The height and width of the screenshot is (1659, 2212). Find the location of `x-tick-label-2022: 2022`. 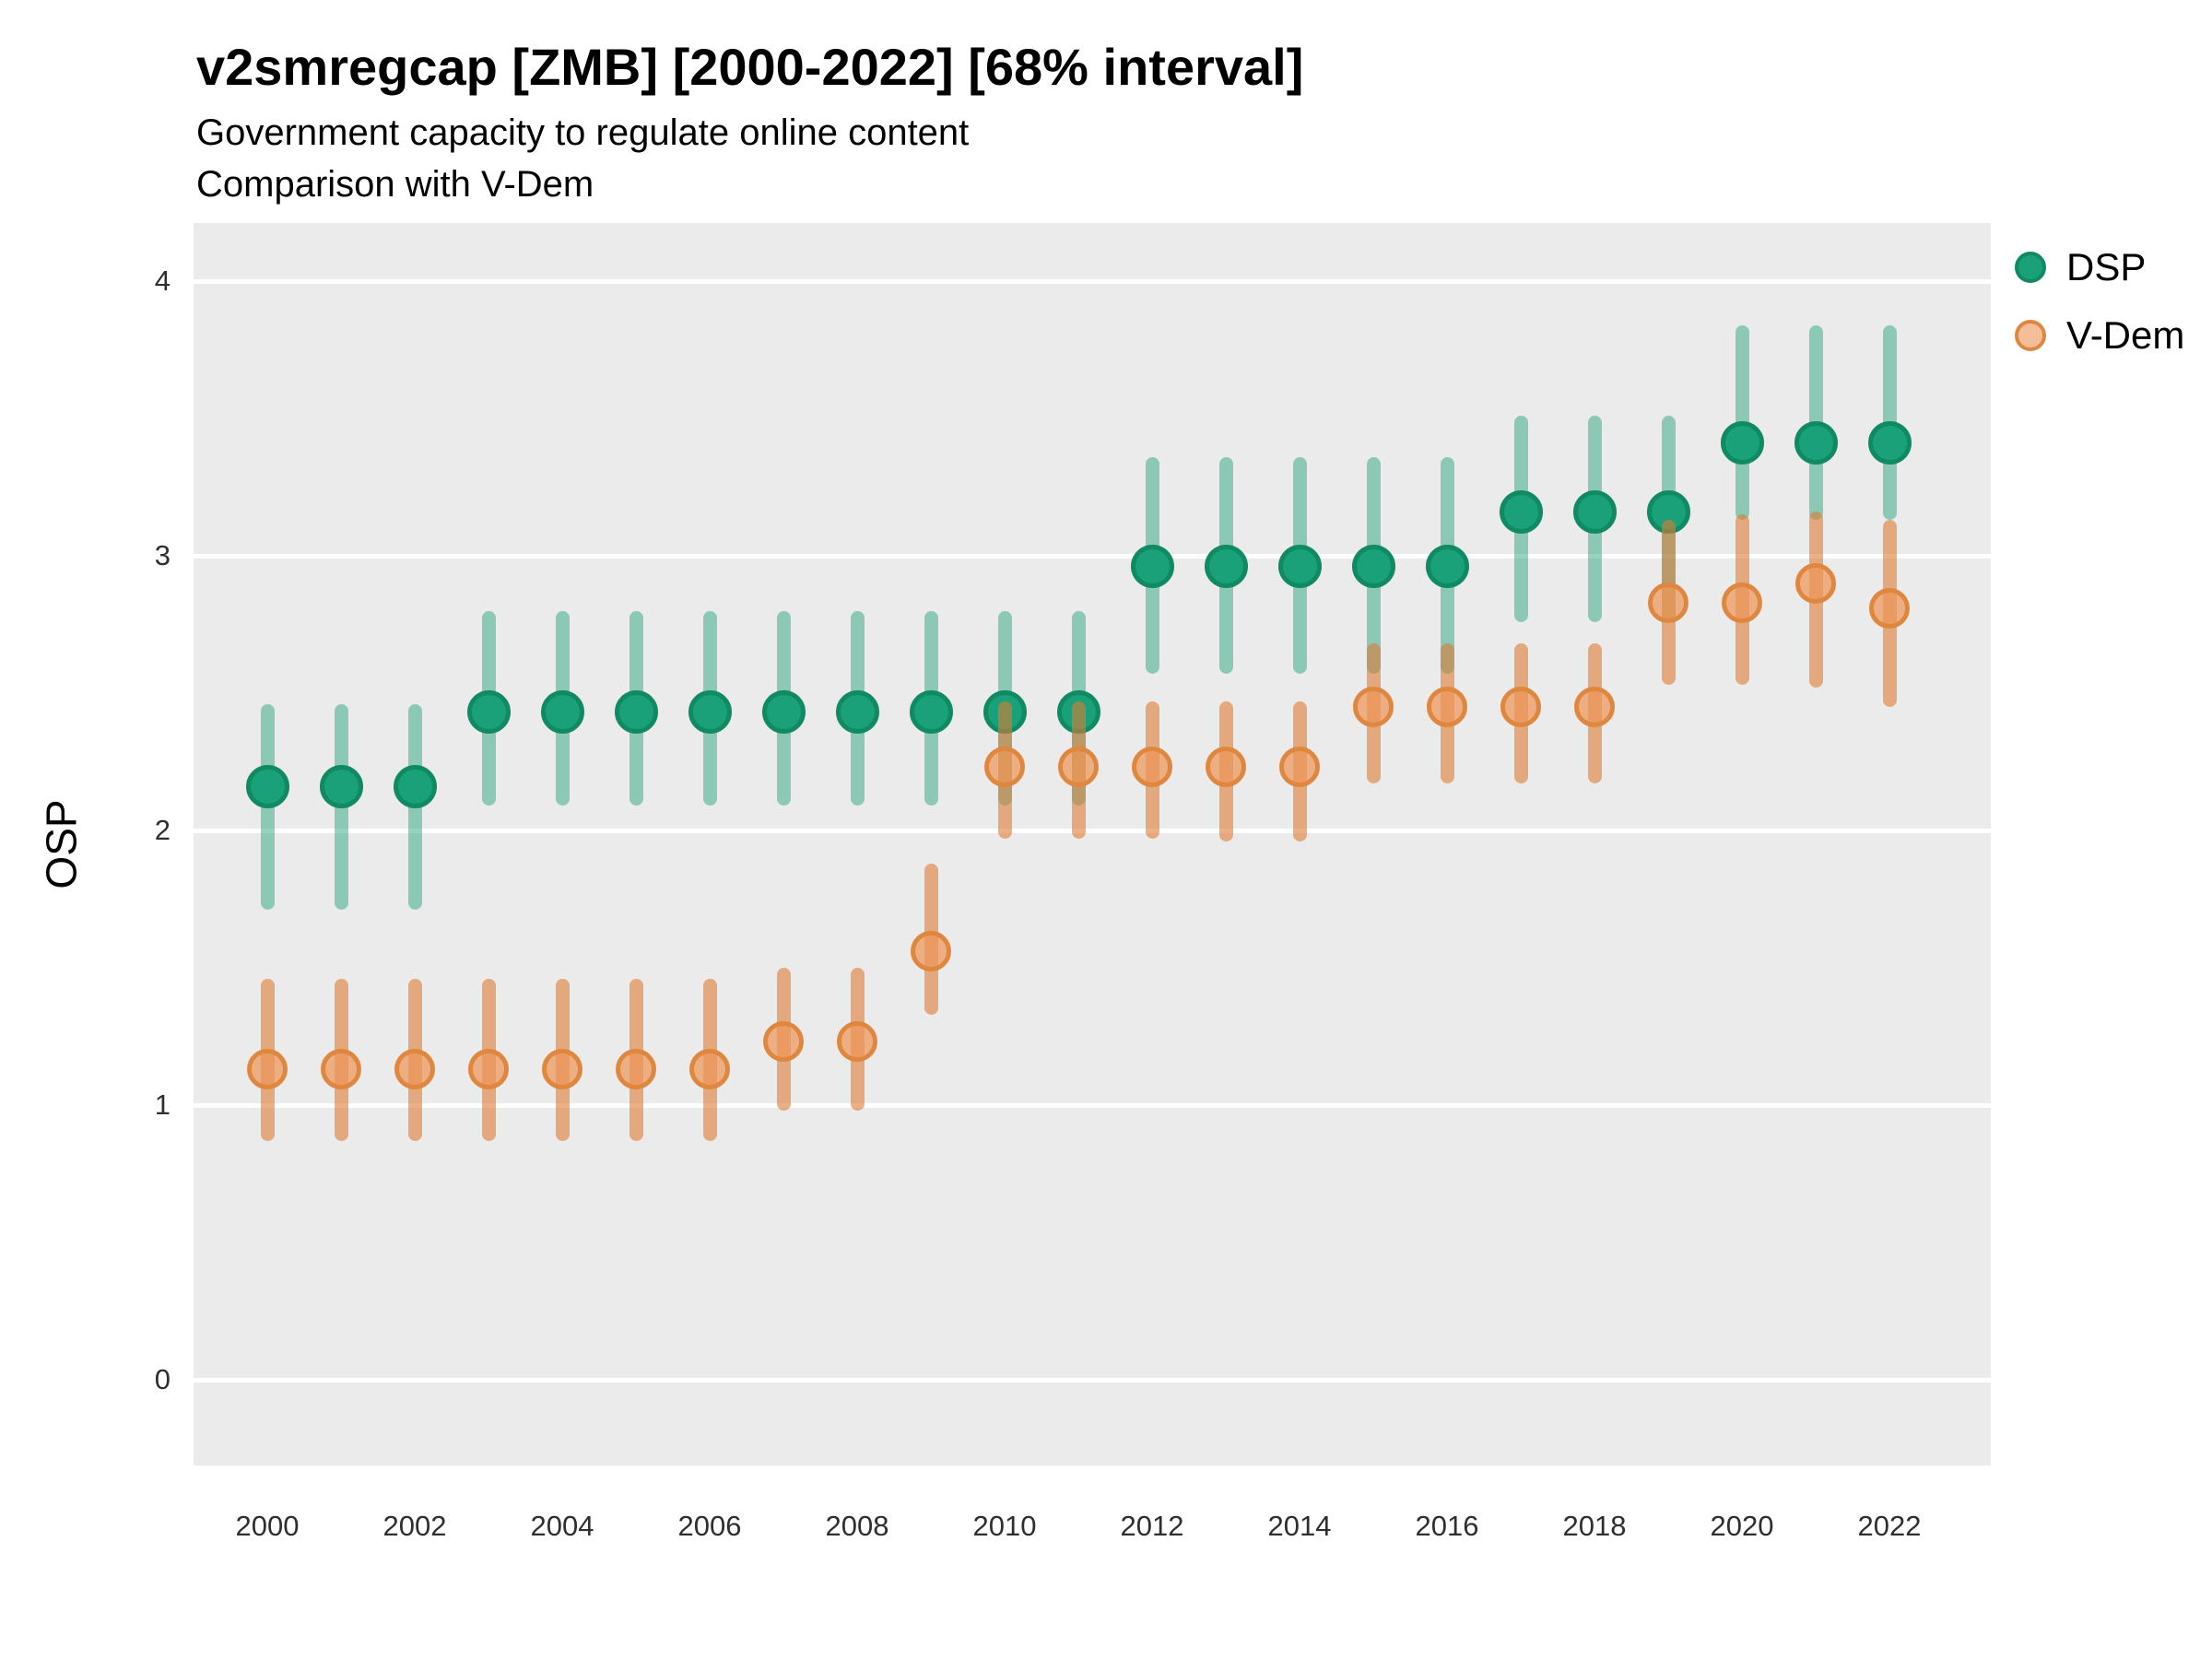

x-tick-label-2022: 2022 is located at coordinates (1889, 1526).